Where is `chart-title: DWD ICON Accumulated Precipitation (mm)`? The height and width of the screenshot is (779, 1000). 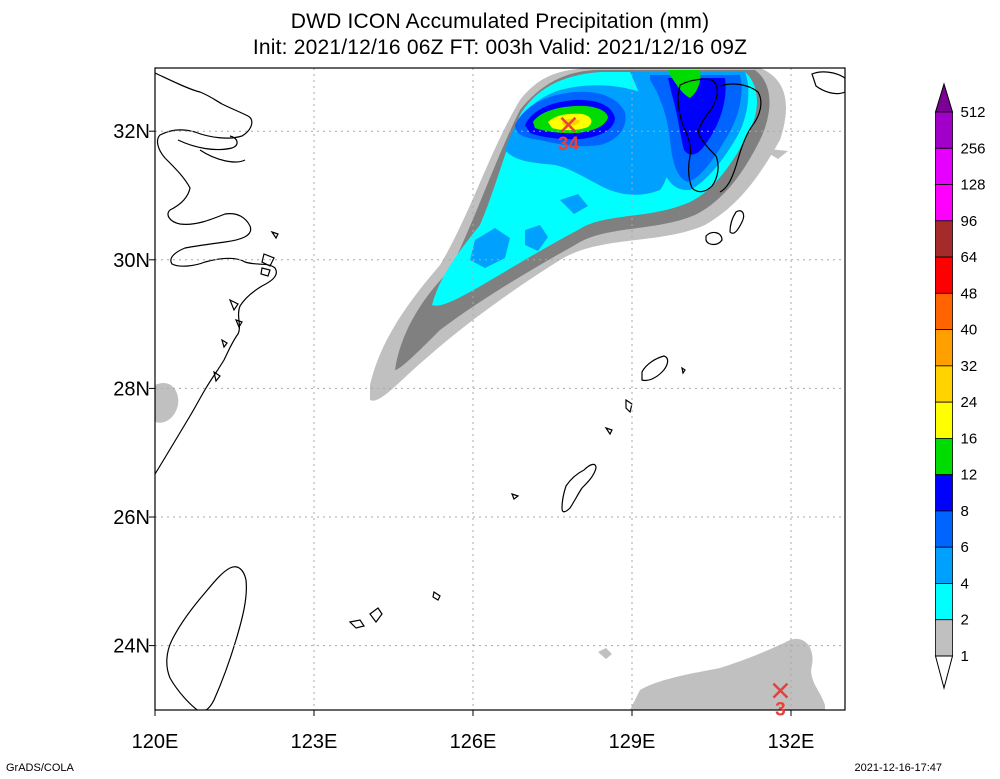
chart-title: DWD ICON Accumulated Precipitation (mm) is located at coordinates (500, 21).